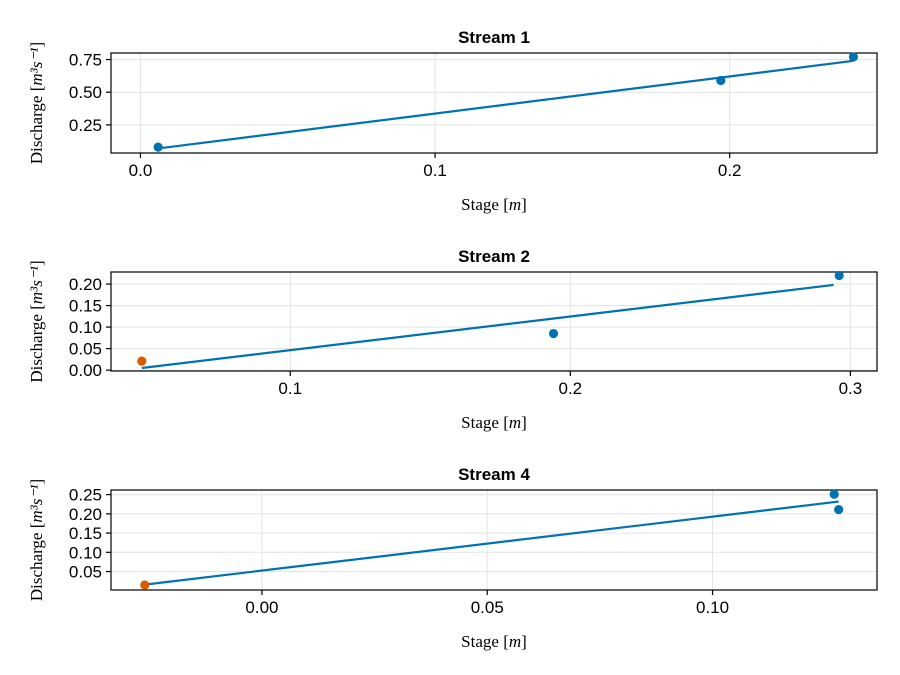  What do you see at coordinates (261, 607) in the screenshot?
I see `x-tick-label: 0.00` at bounding box center [261, 607].